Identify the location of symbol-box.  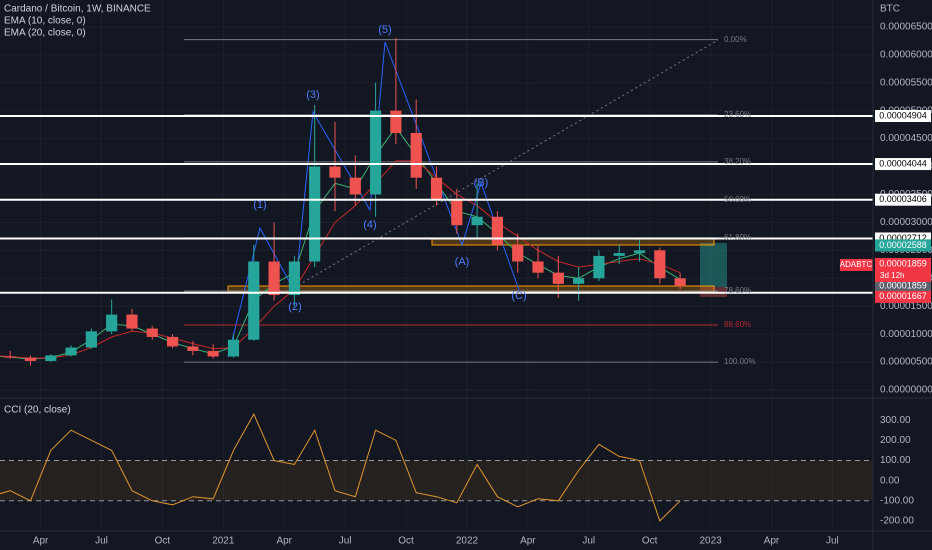
(856, 265).